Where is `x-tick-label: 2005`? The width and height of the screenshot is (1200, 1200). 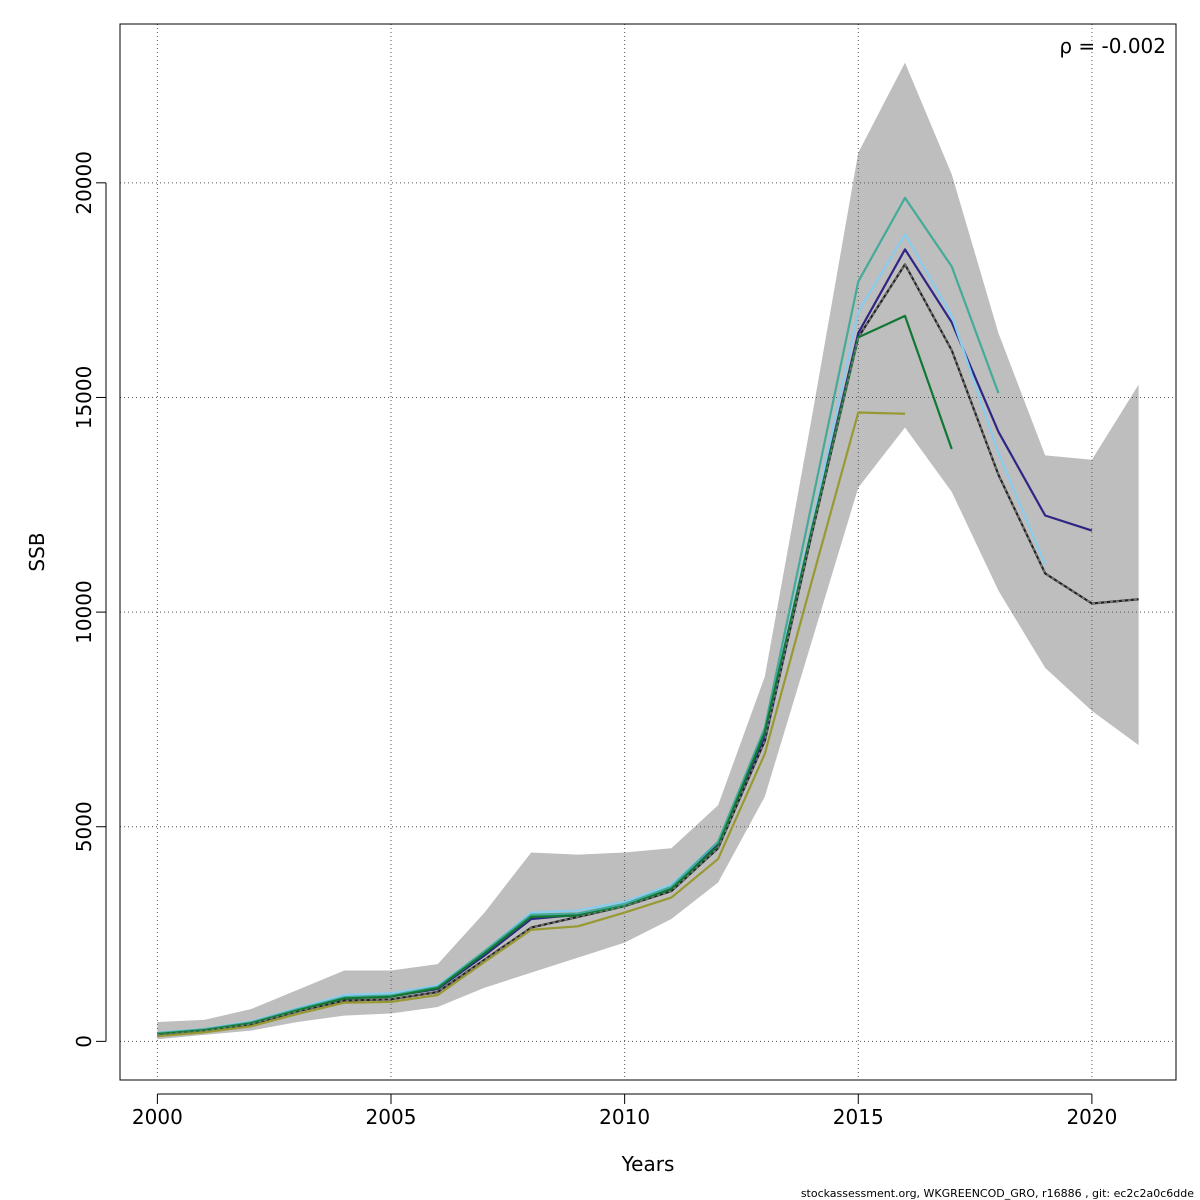 x-tick-label: 2005 is located at coordinates (391, 1117).